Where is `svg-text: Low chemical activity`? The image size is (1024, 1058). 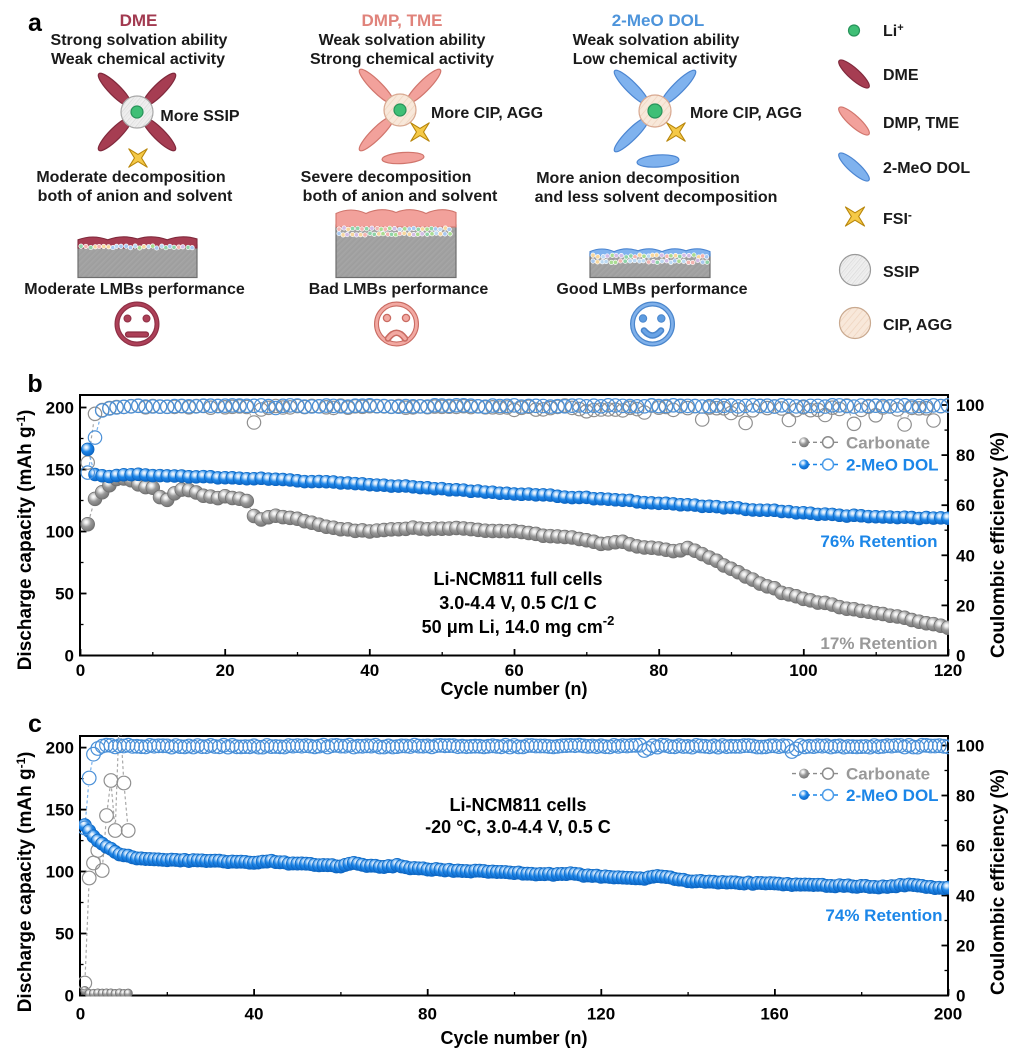
svg-text: Low chemical activity is located at coordinates (655, 59).